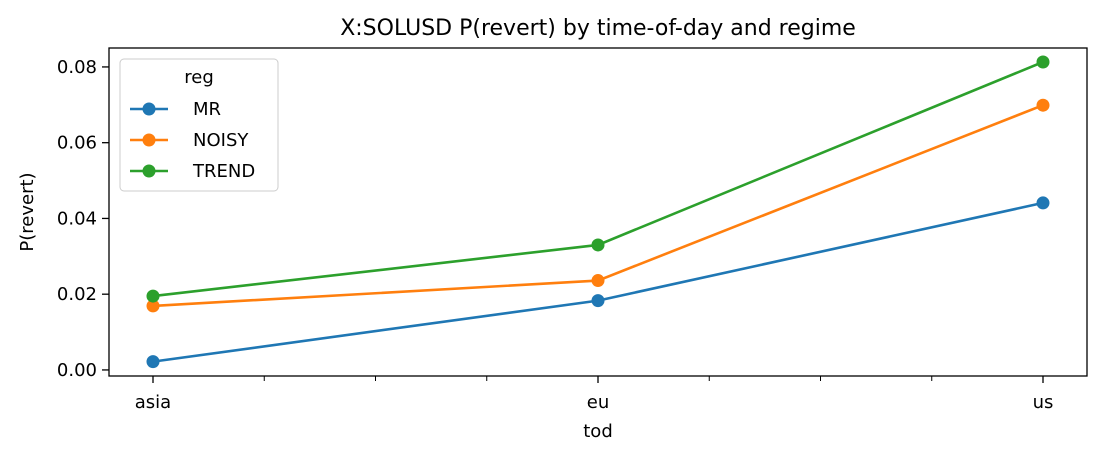 The image size is (1102, 456). What do you see at coordinates (598, 402) in the screenshot?
I see `x-tick-label-eu: eu` at bounding box center [598, 402].